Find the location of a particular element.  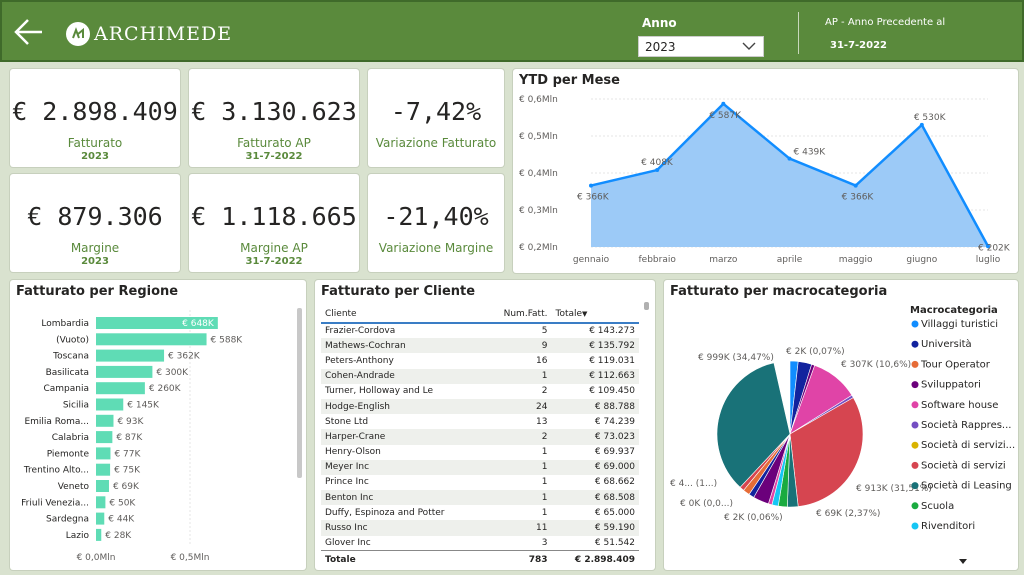

kpi-value: € 2.898.409 is located at coordinates (95, 111).